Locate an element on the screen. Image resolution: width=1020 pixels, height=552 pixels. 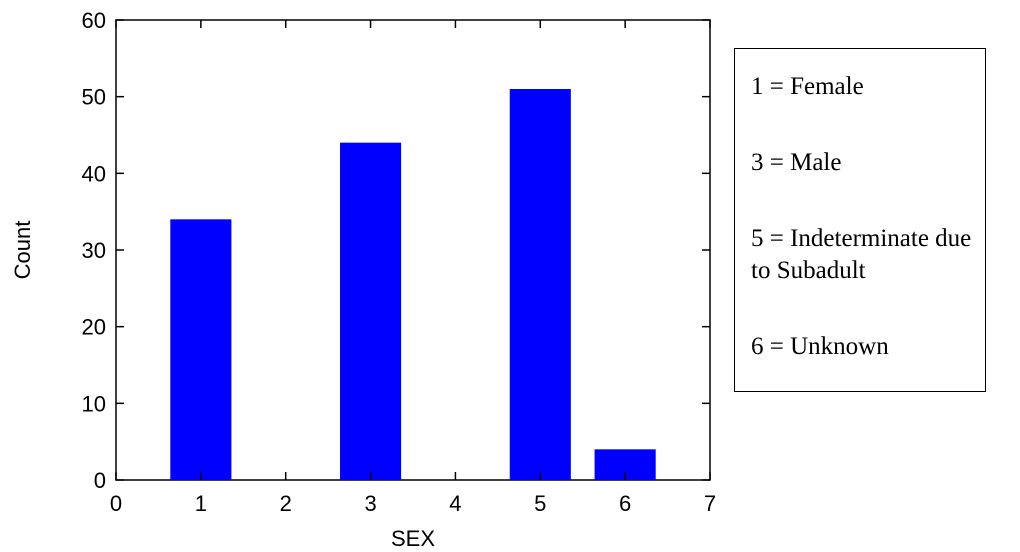
x-tick-label: 6 is located at coordinates (625, 503).